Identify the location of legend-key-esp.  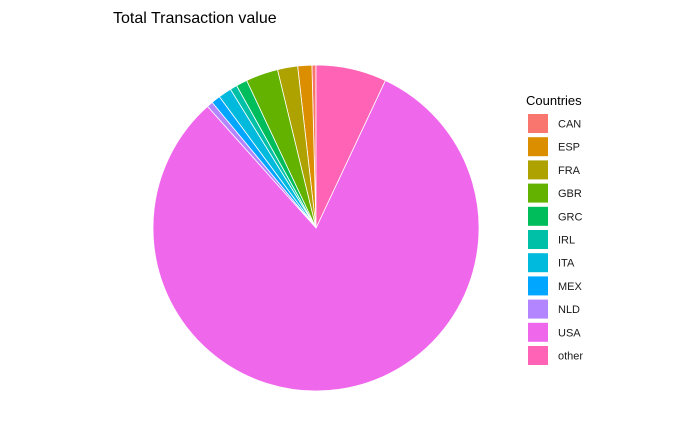
(538, 147).